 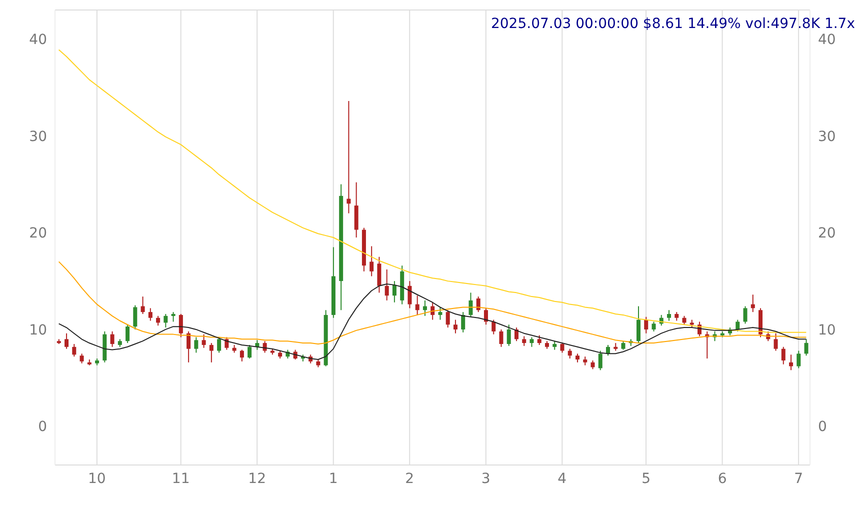 I want to click on y2-tick-label: 40, so click(x=827, y=40).